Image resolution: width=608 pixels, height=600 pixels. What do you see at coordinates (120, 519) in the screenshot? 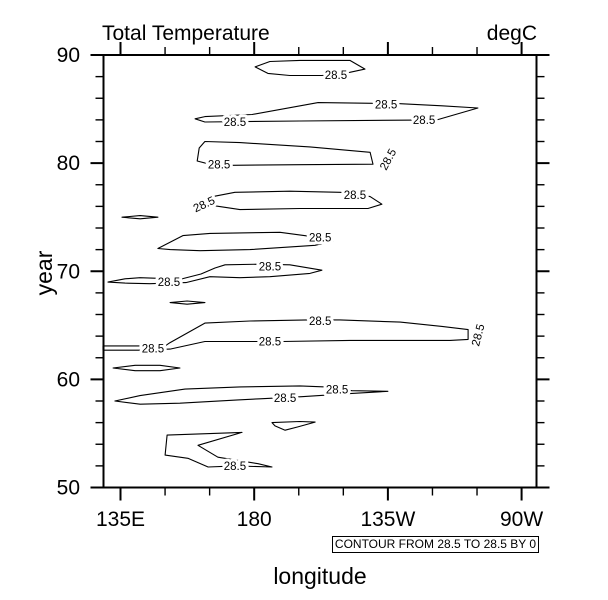
I see `x-tick-label: 135E` at bounding box center [120, 519].